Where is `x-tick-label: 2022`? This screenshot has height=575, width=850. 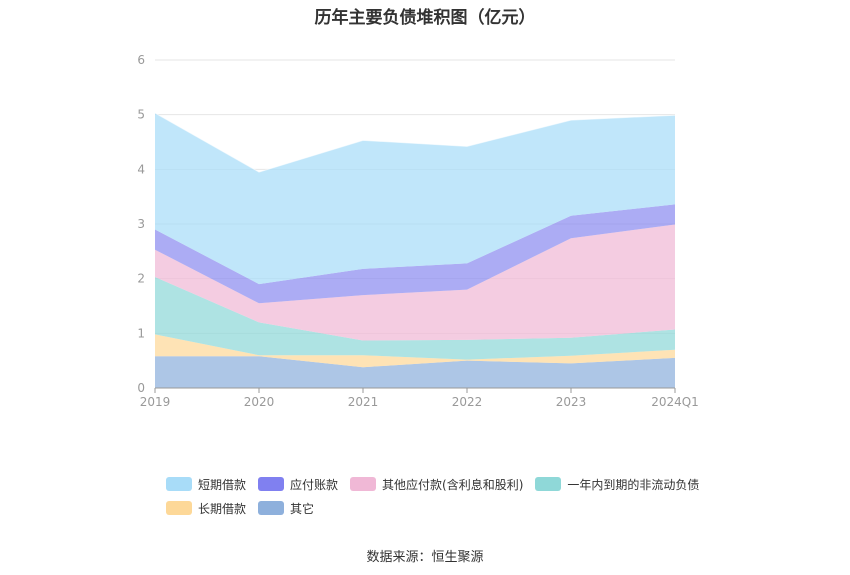 x-tick-label: 2022 is located at coordinates (467, 402).